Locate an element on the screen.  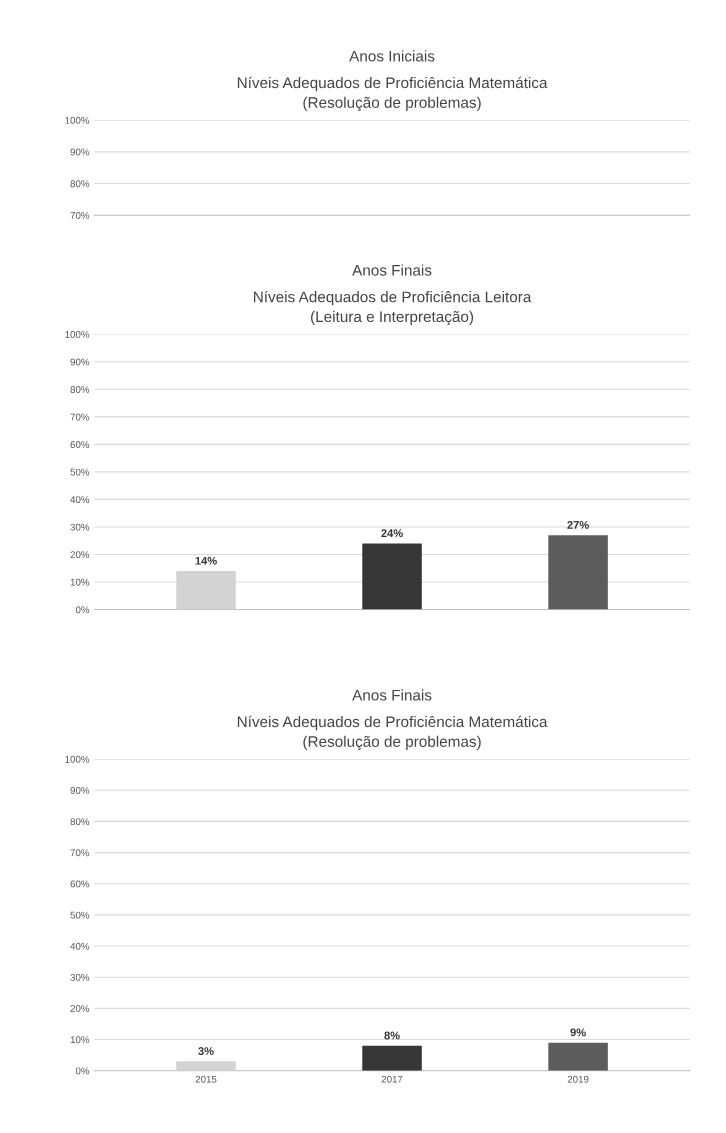
data-label: 8% is located at coordinates (392, 1035).